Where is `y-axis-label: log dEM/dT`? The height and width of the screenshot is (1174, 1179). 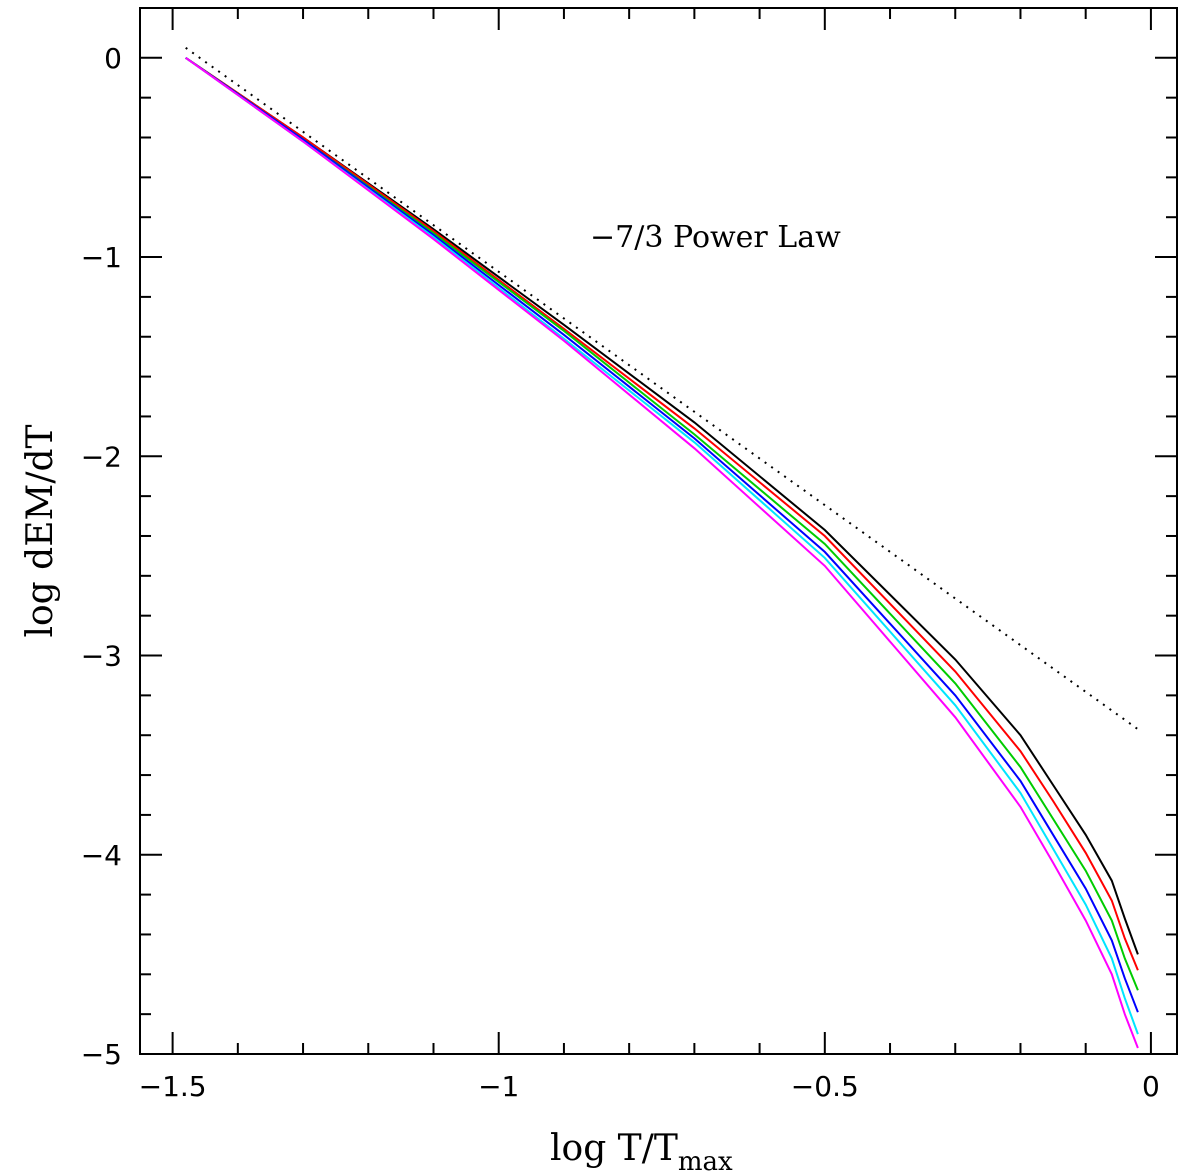 y-axis-label: log dEM/dT is located at coordinates (40, 530).